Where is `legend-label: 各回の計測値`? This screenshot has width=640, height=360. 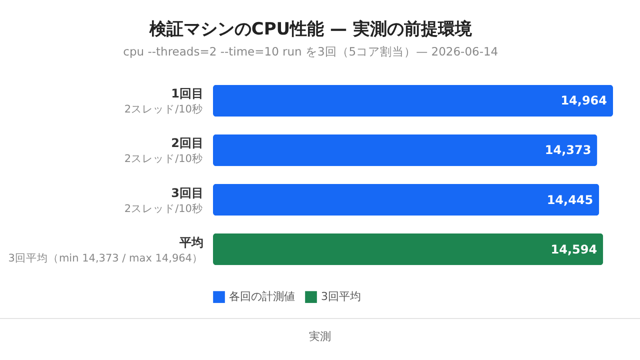
legend-label: 各回の計測値 is located at coordinates (262, 297).